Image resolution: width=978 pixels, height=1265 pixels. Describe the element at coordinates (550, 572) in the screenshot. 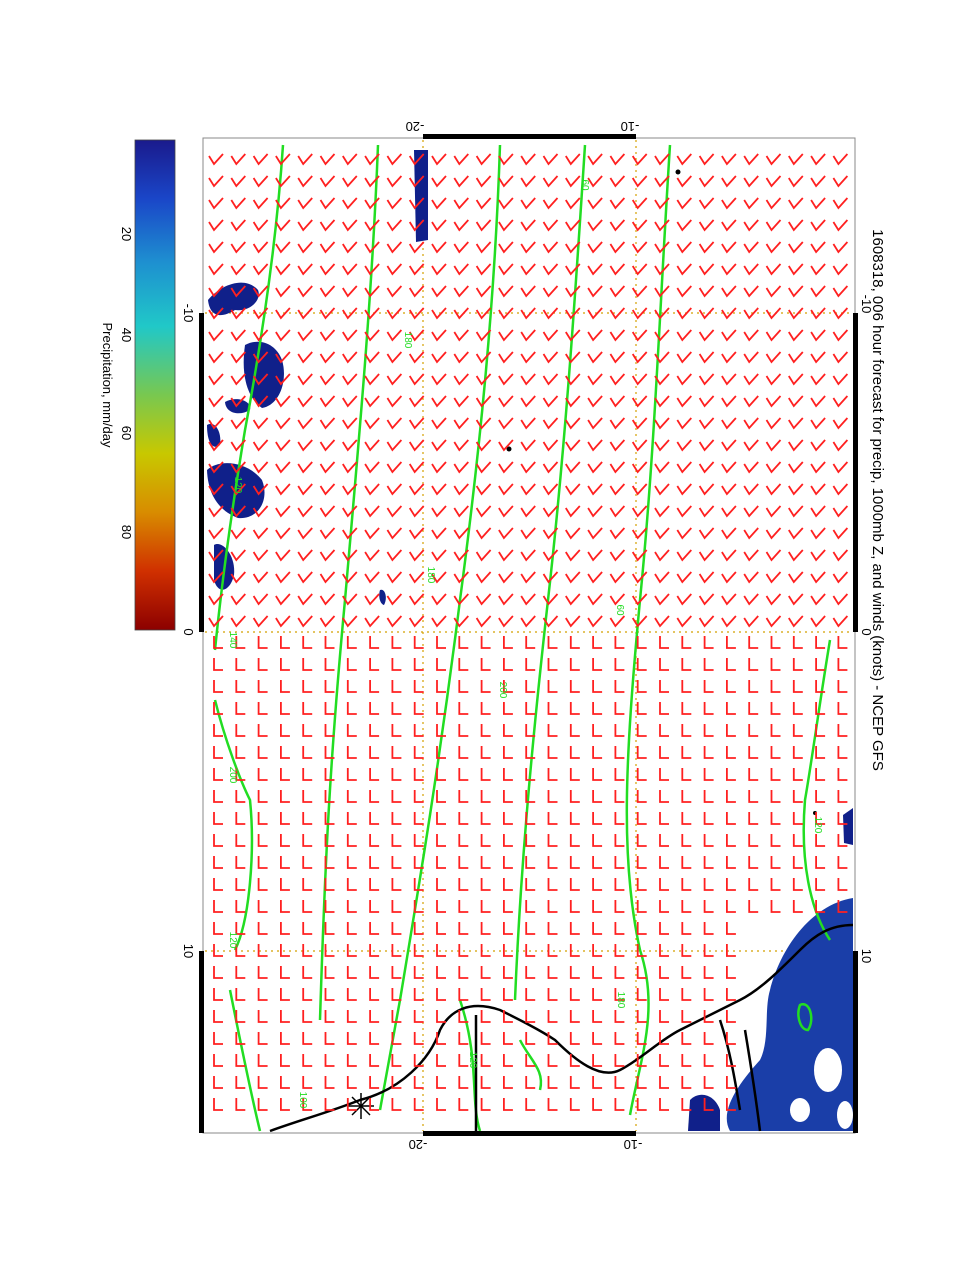

I see `contour-line` at that location.